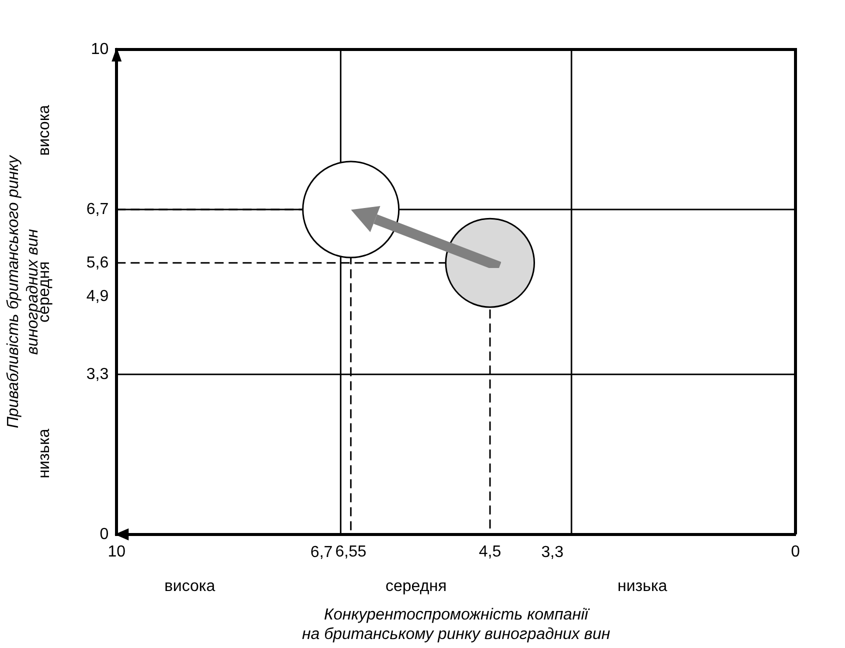 This screenshot has width=845, height=648. Describe the element at coordinates (456, 624) in the screenshot. I see `x-axis-title: Конкурентоспроможність компанії на британському ринку виноградних вин` at that location.